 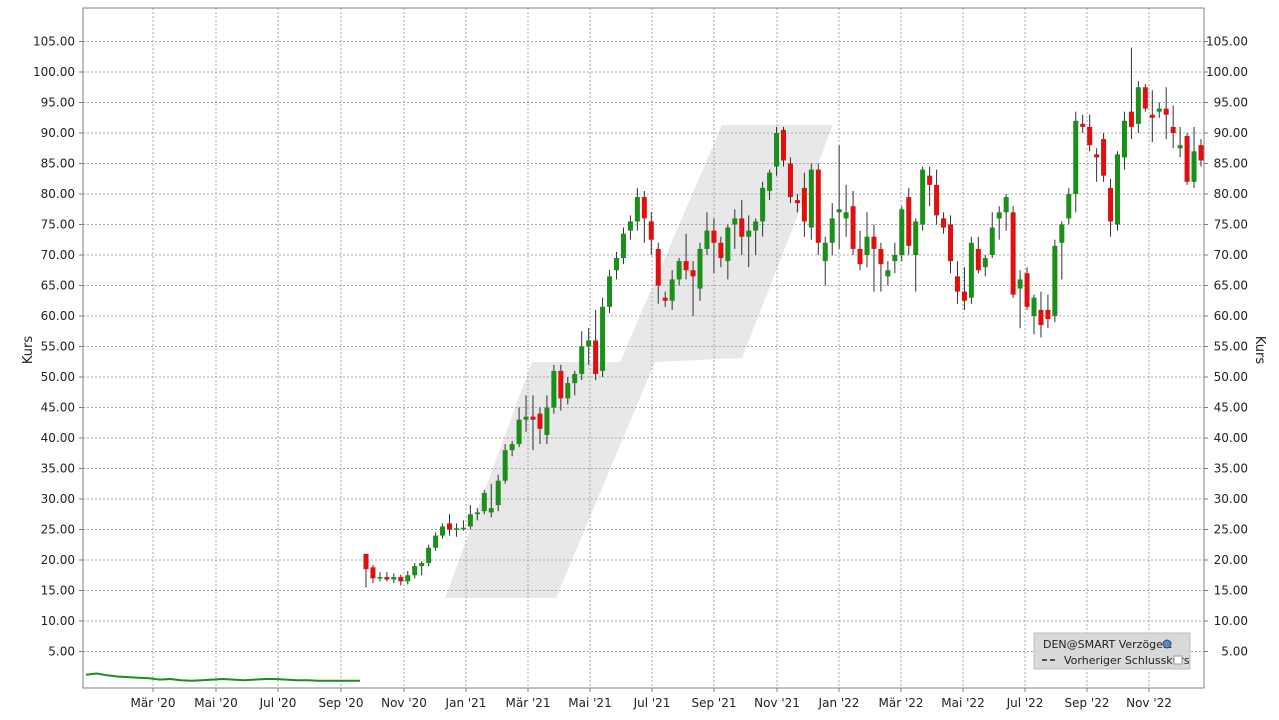 I want to click on x-tick-label: Mai '21, so click(x=589, y=703).